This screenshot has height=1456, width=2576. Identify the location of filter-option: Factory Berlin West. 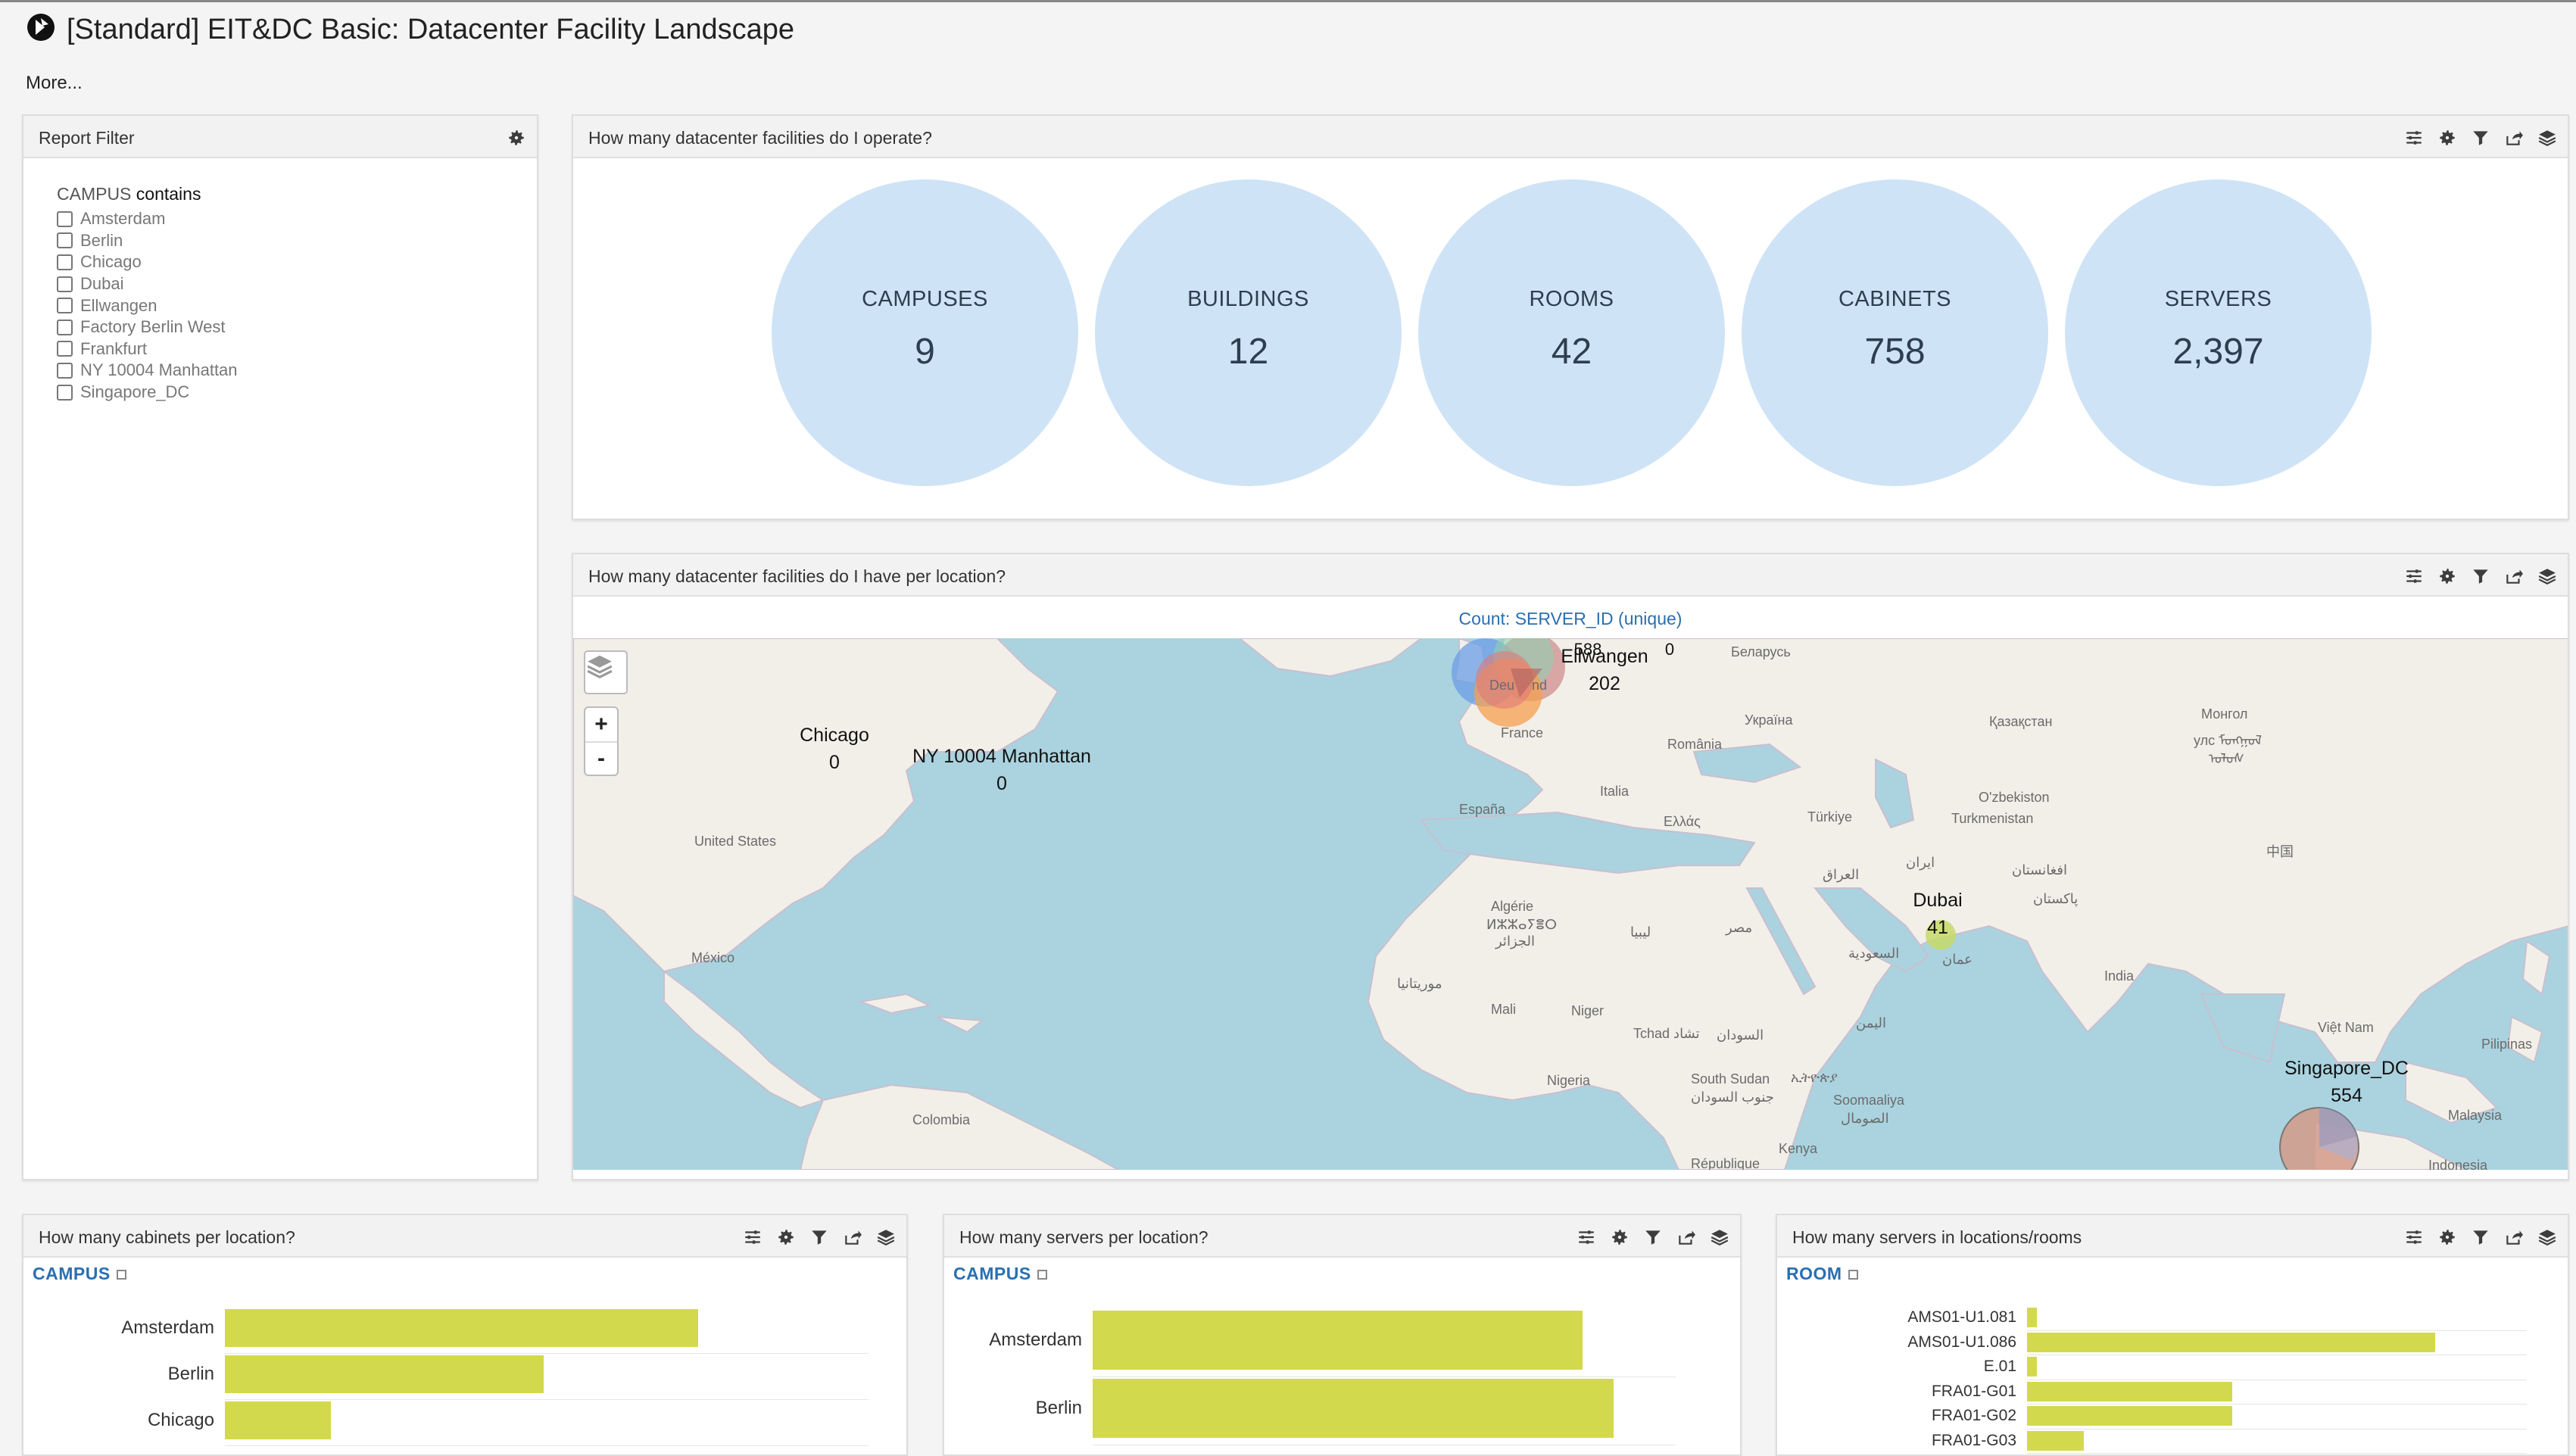
(147, 327).